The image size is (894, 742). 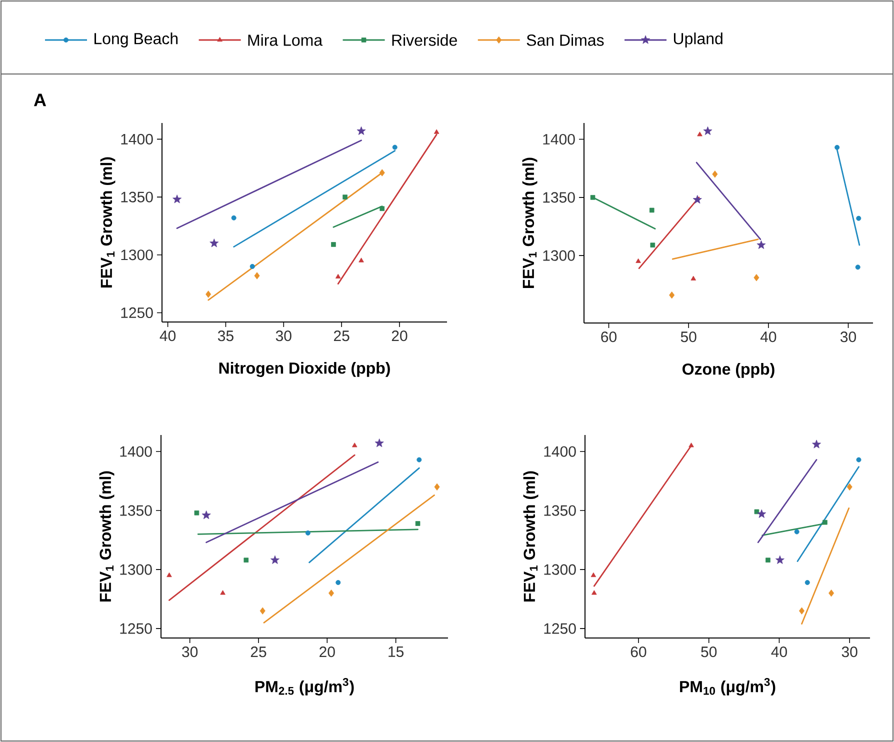 I want to click on legend-label: Mira Loma, so click(x=285, y=40).